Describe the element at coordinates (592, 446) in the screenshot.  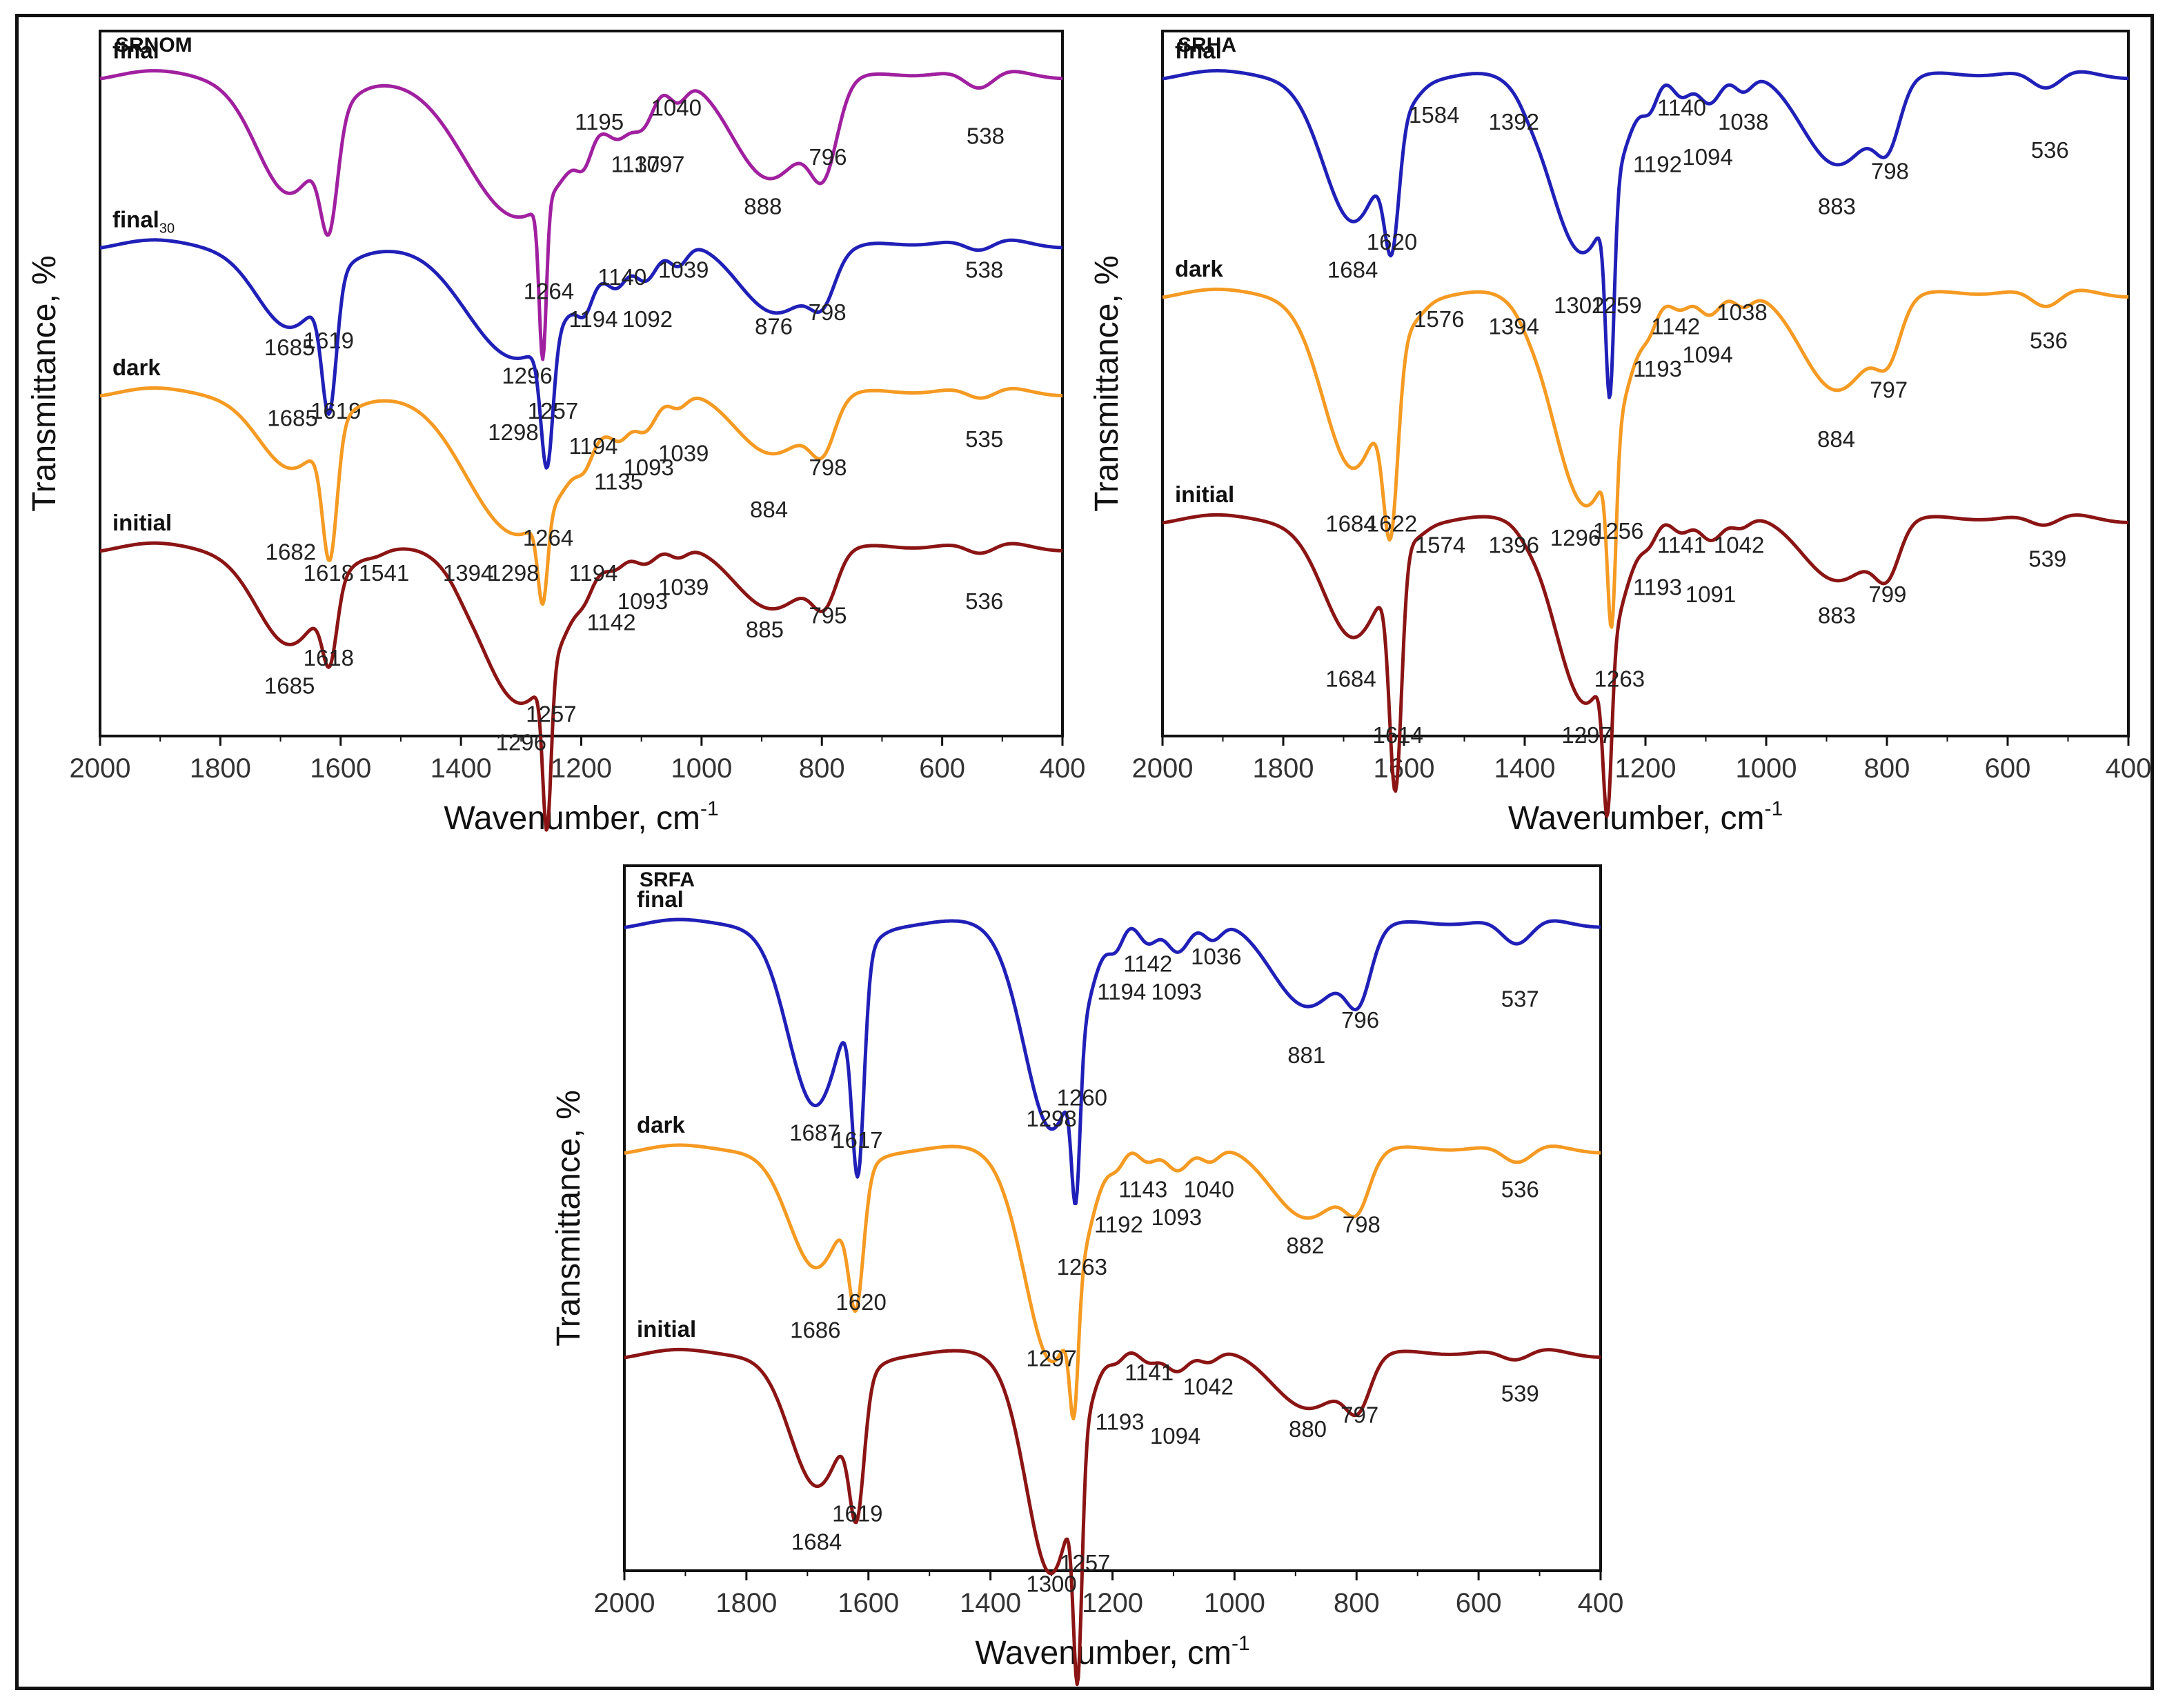
I see `peak-label: 1194` at that location.